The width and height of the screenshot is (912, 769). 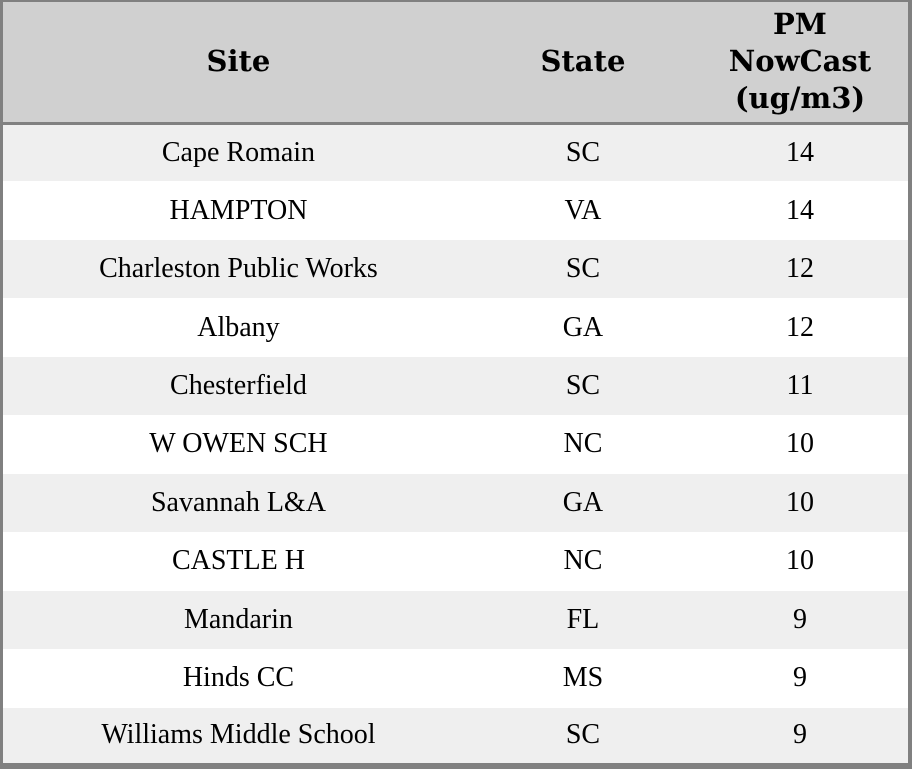 I want to click on table-row: Charleston Public Works SC 12, so click(x=455, y=269).